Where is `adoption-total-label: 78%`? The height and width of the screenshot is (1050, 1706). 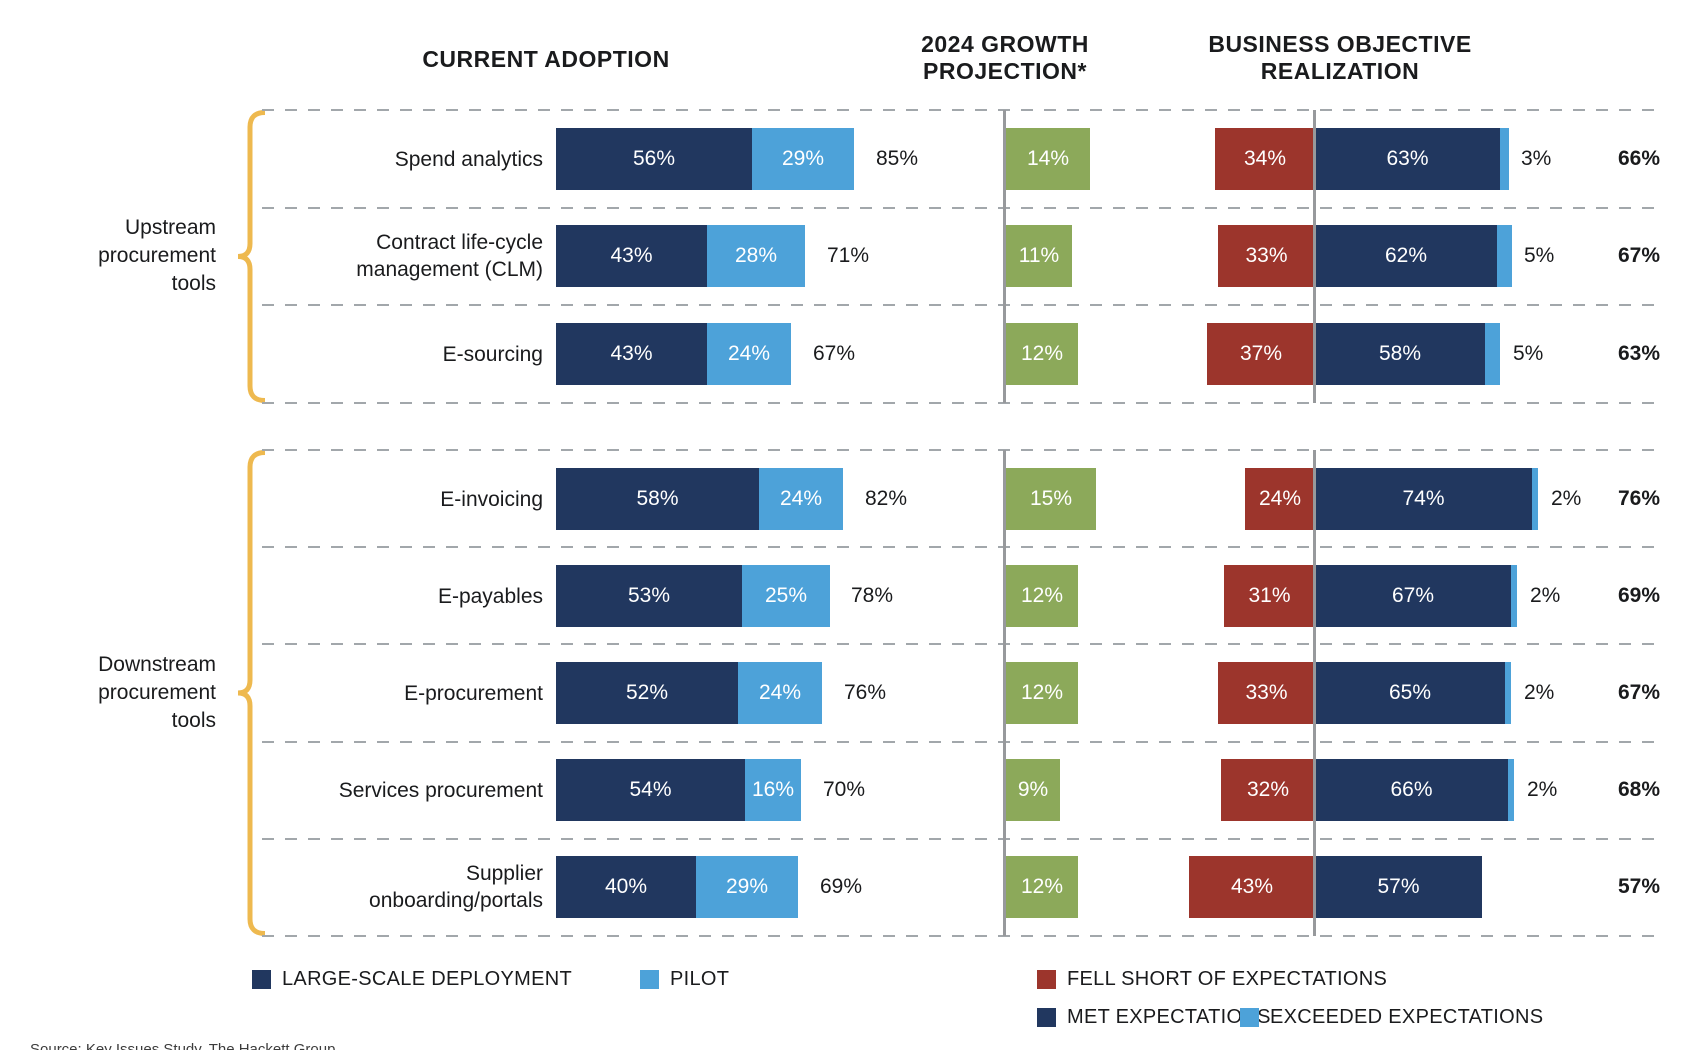 adoption-total-label: 78% is located at coordinates (872, 595).